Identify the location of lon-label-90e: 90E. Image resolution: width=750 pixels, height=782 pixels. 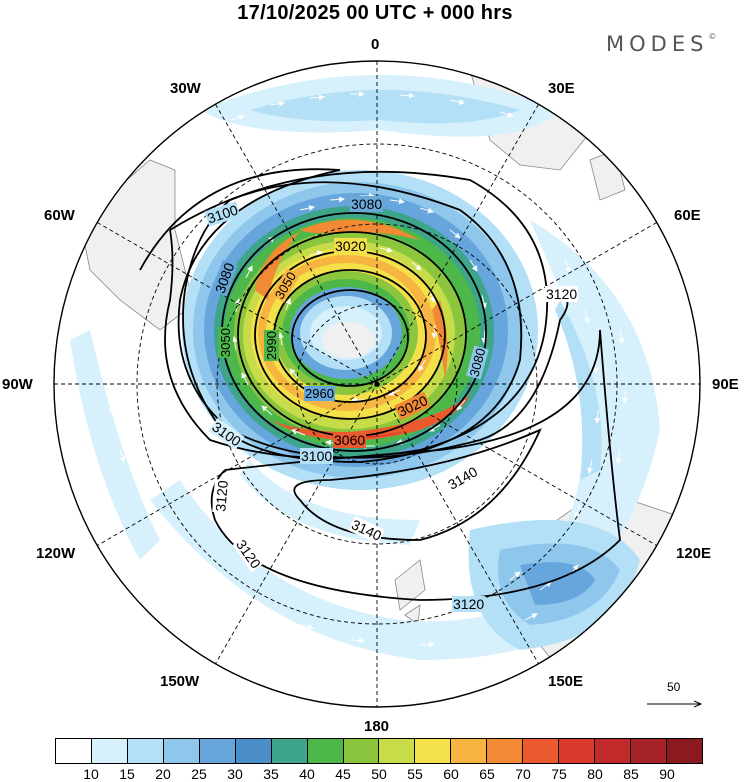
(725, 384).